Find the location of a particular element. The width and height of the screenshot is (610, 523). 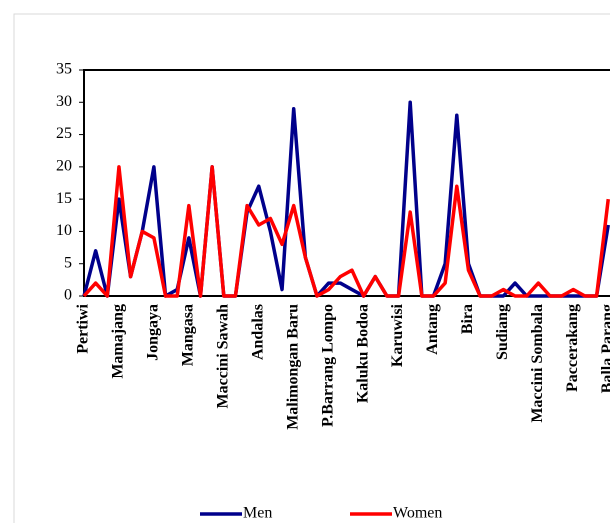

y-tick-label: 0 is located at coordinates (68, 295).